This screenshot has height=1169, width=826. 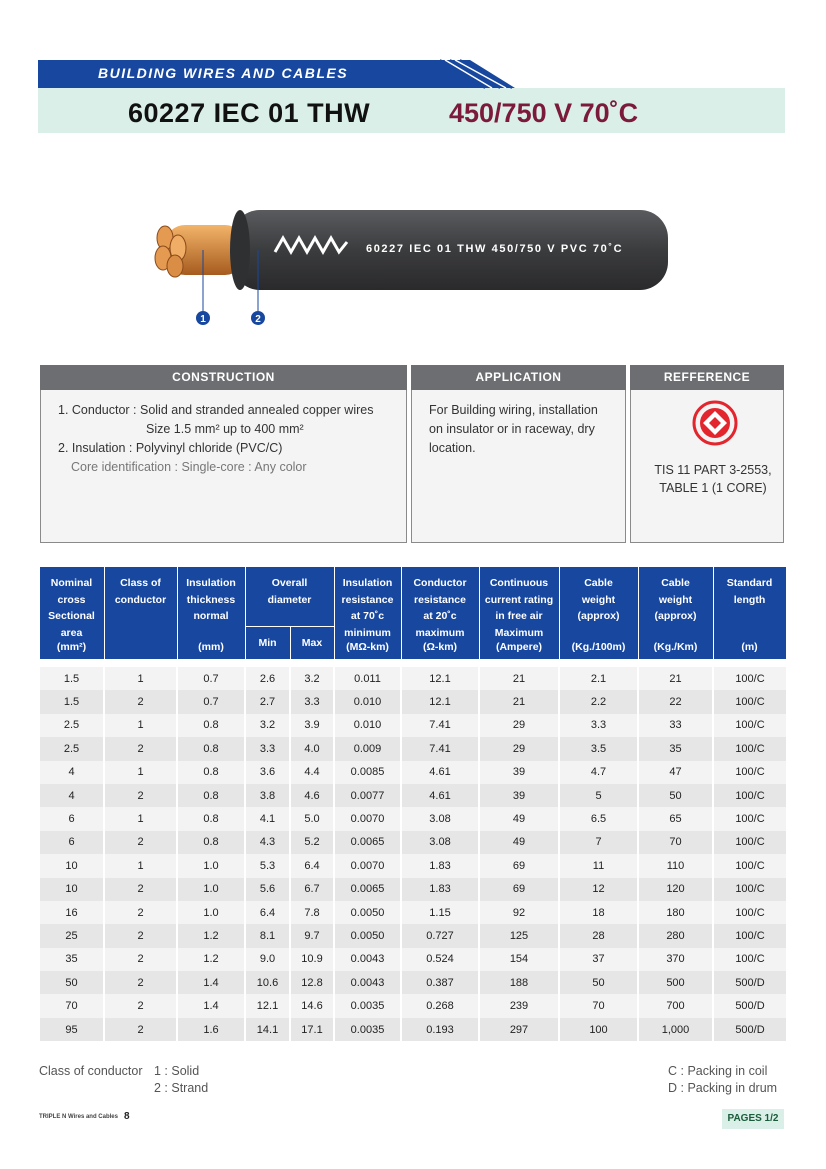 I want to click on table-cell: 4.3, so click(x=267, y=842).